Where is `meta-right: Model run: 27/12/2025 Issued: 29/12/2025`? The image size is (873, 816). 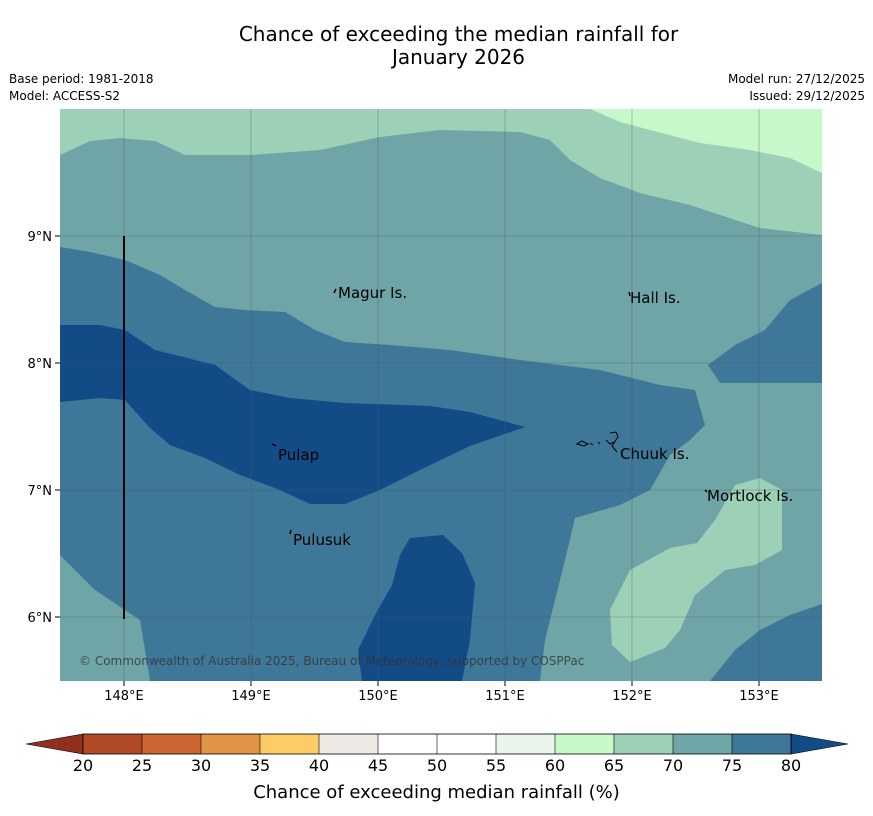
meta-right: Model run: 27/12/2025 Issued: 29/12/2025 is located at coordinates (796, 88).